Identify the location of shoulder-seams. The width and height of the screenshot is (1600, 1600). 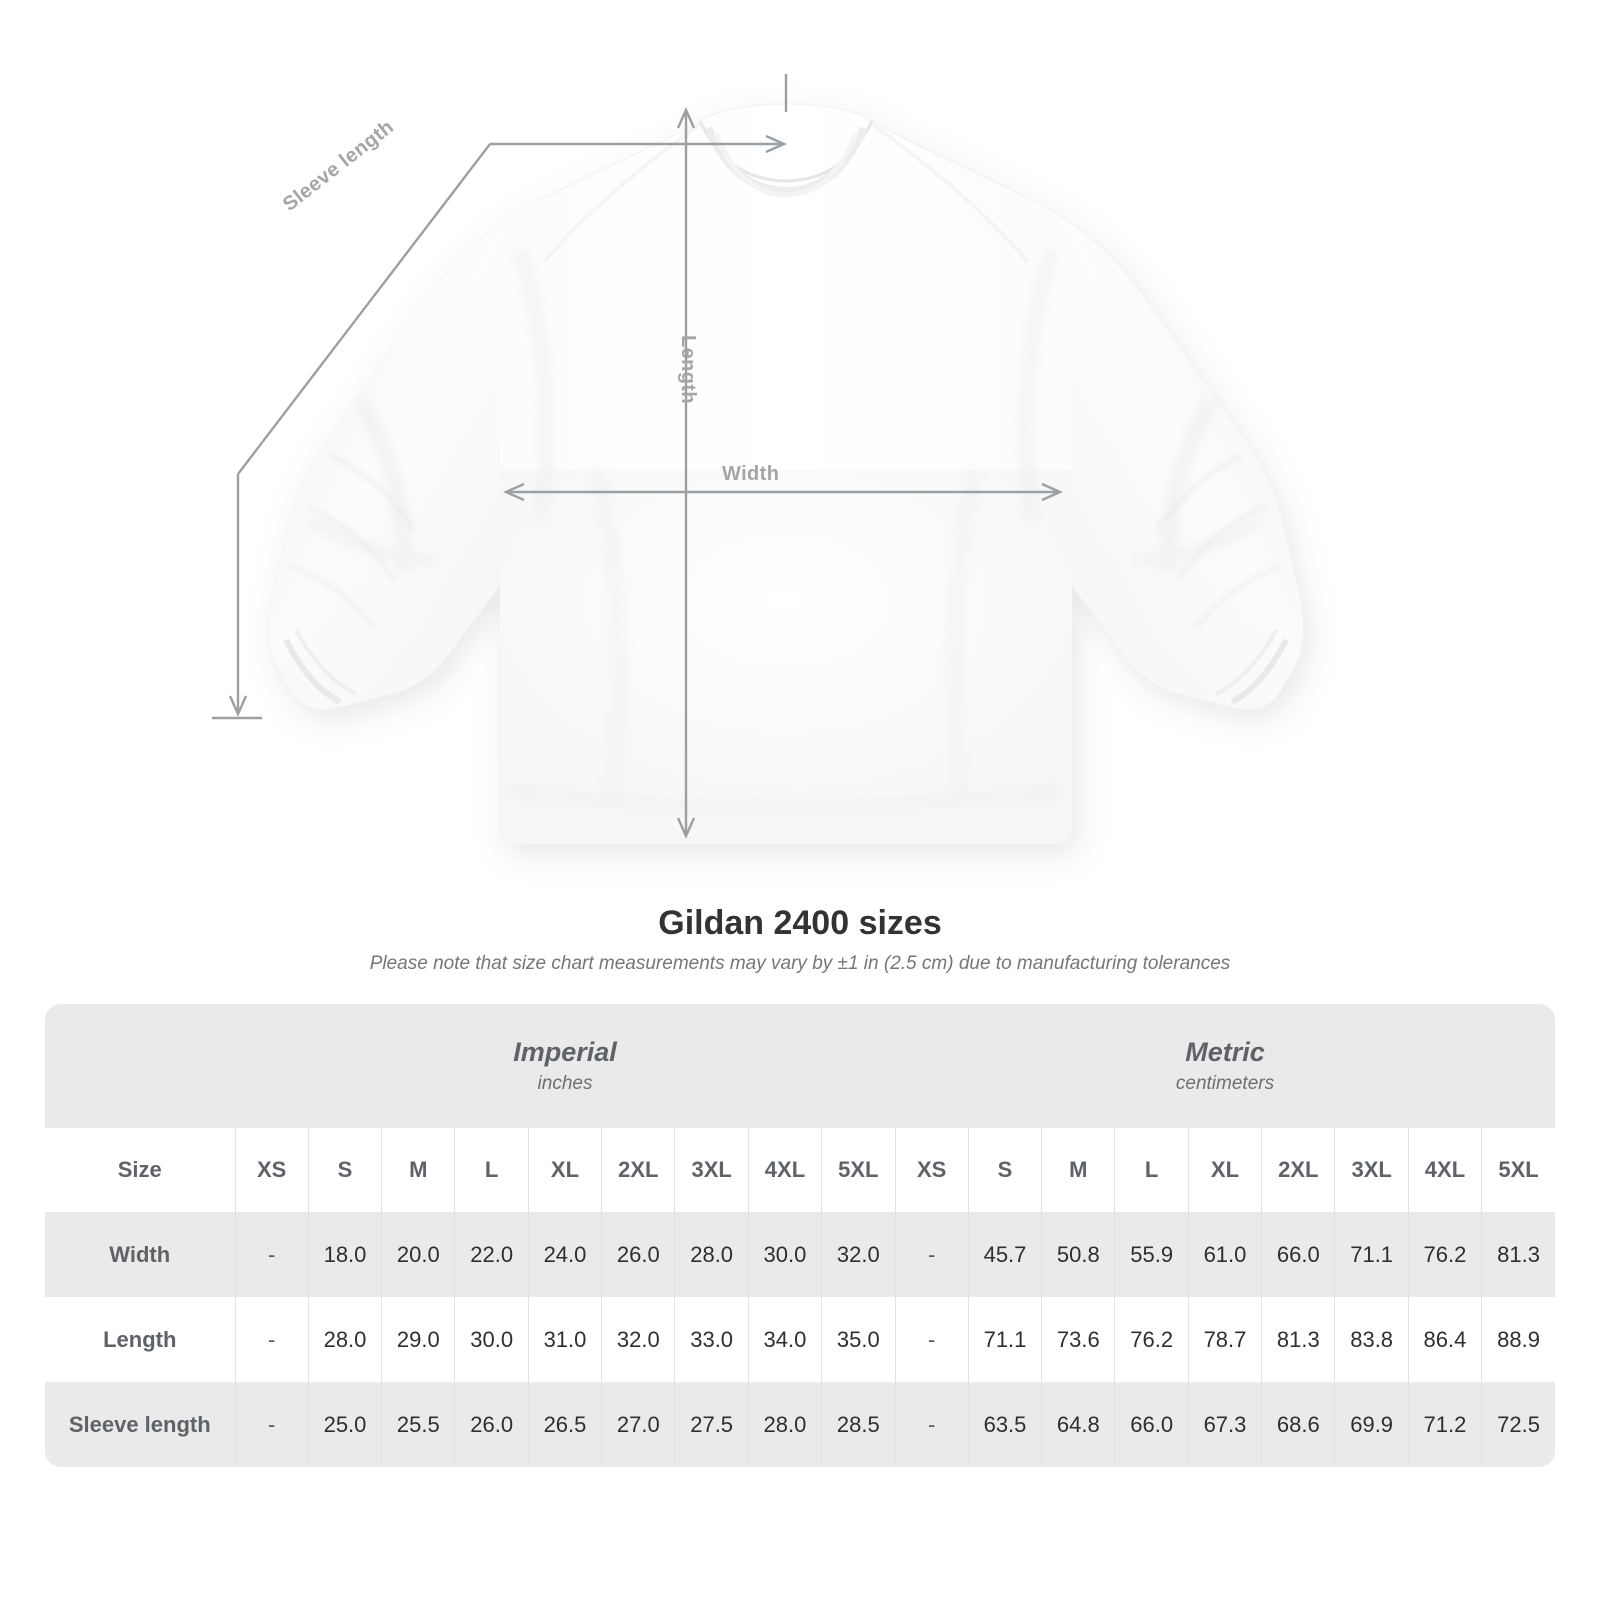
(786, 193).